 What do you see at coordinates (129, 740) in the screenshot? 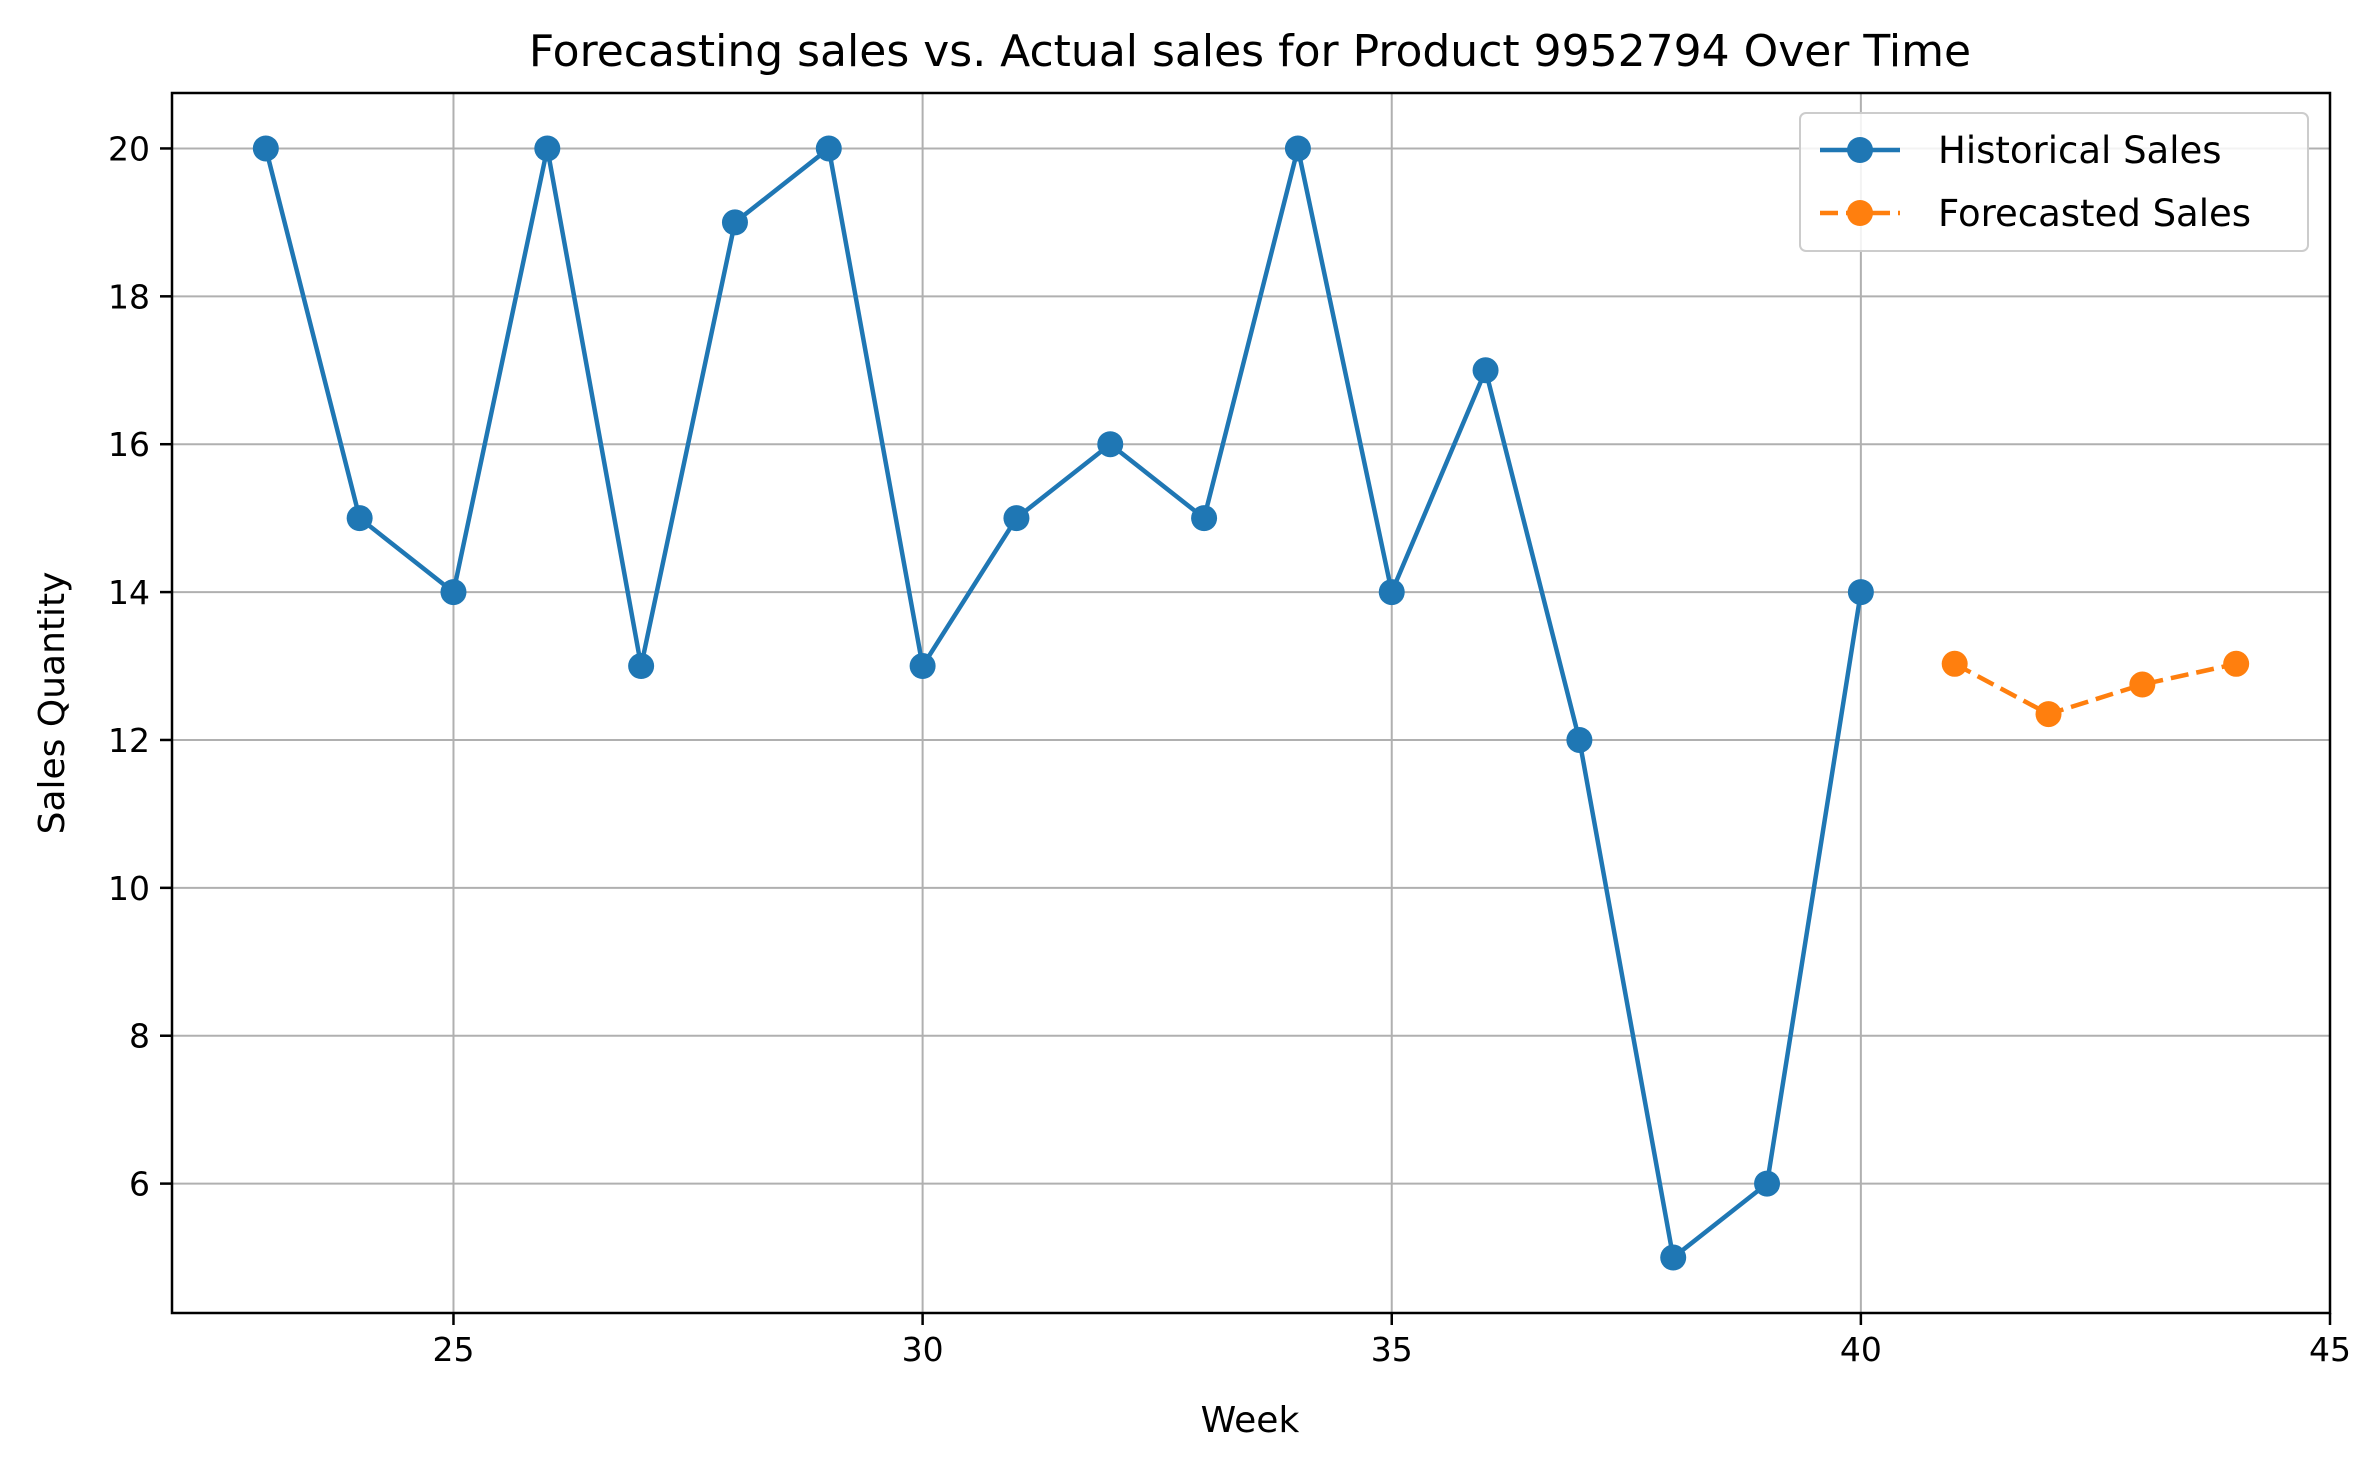
I see `y-tick-label: 12` at bounding box center [129, 740].